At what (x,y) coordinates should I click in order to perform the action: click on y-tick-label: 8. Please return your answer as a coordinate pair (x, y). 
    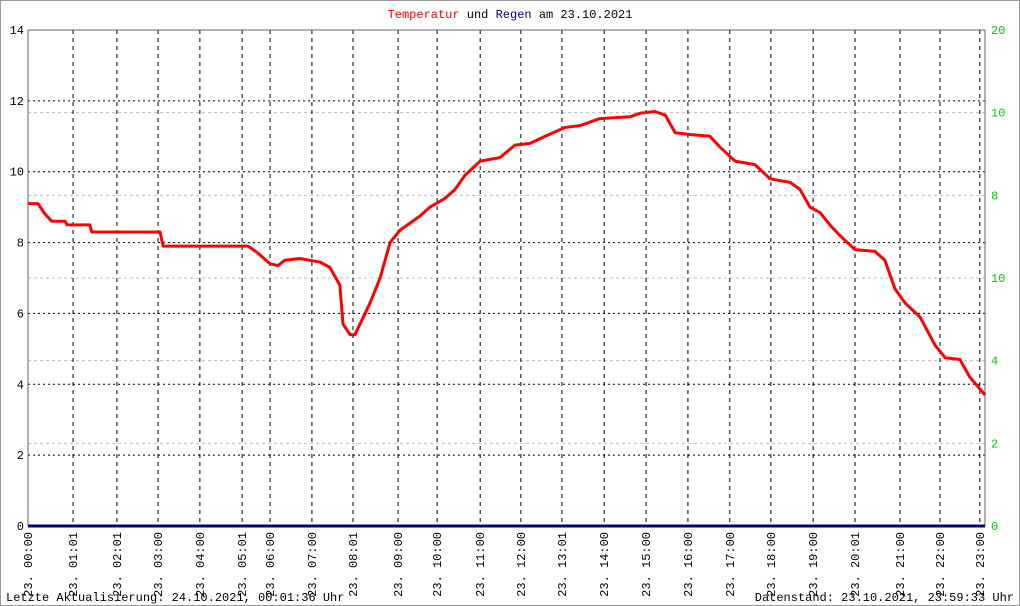
    Looking at the image, I should click on (20, 244).